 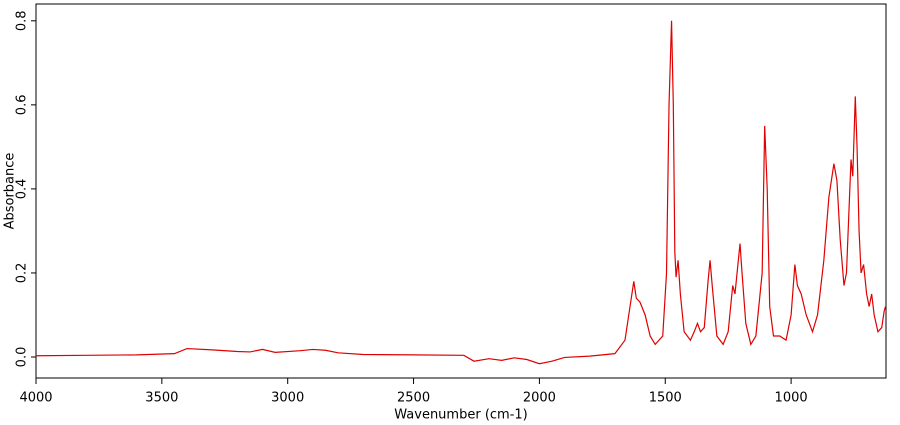 I want to click on y-tick-label: 0.2, so click(x=22, y=273).